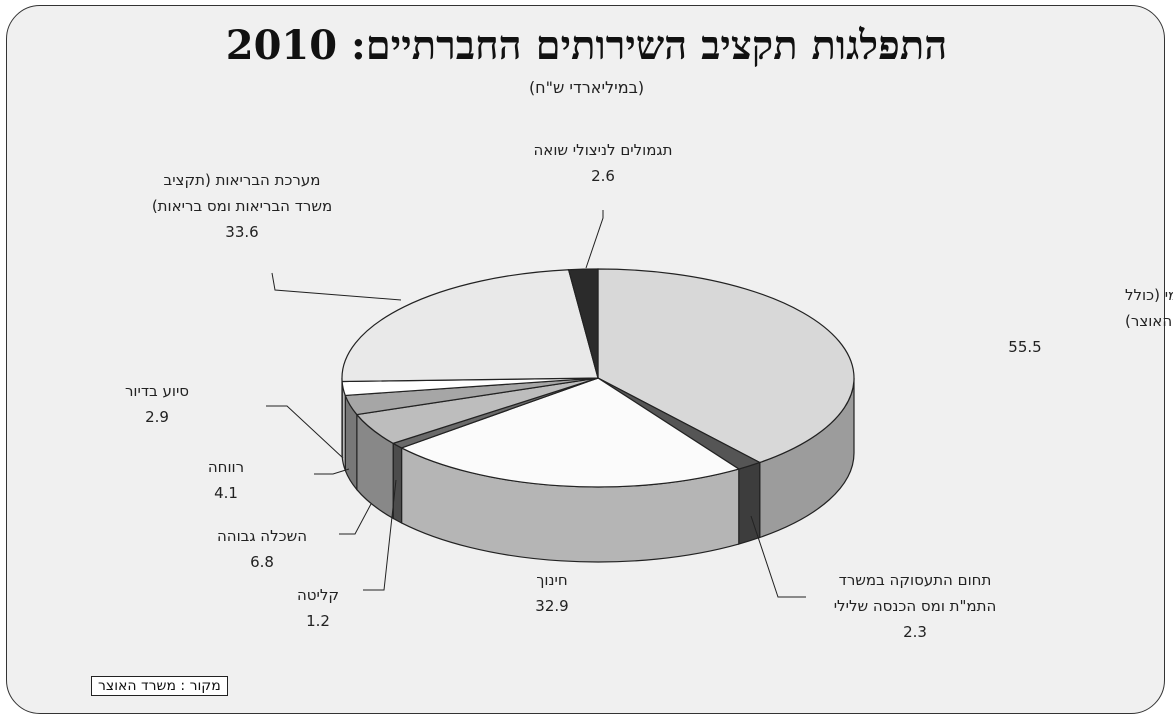 Image resolution: width=1173 pixels, height=722 pixels. I want to click on slice-label-taasuka: תחום התעסוקה במשרד, so click(915, 580).